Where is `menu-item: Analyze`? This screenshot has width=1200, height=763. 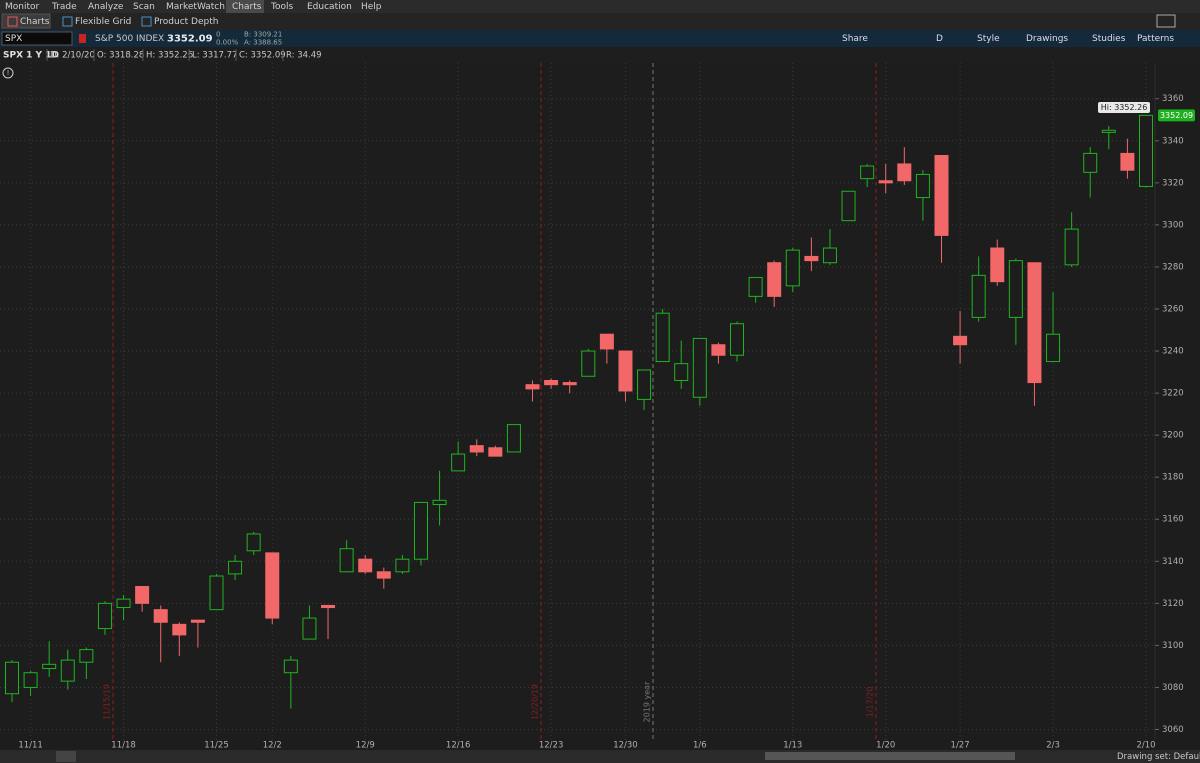
menu-item: Analyze is located at coordinates (106, 7).